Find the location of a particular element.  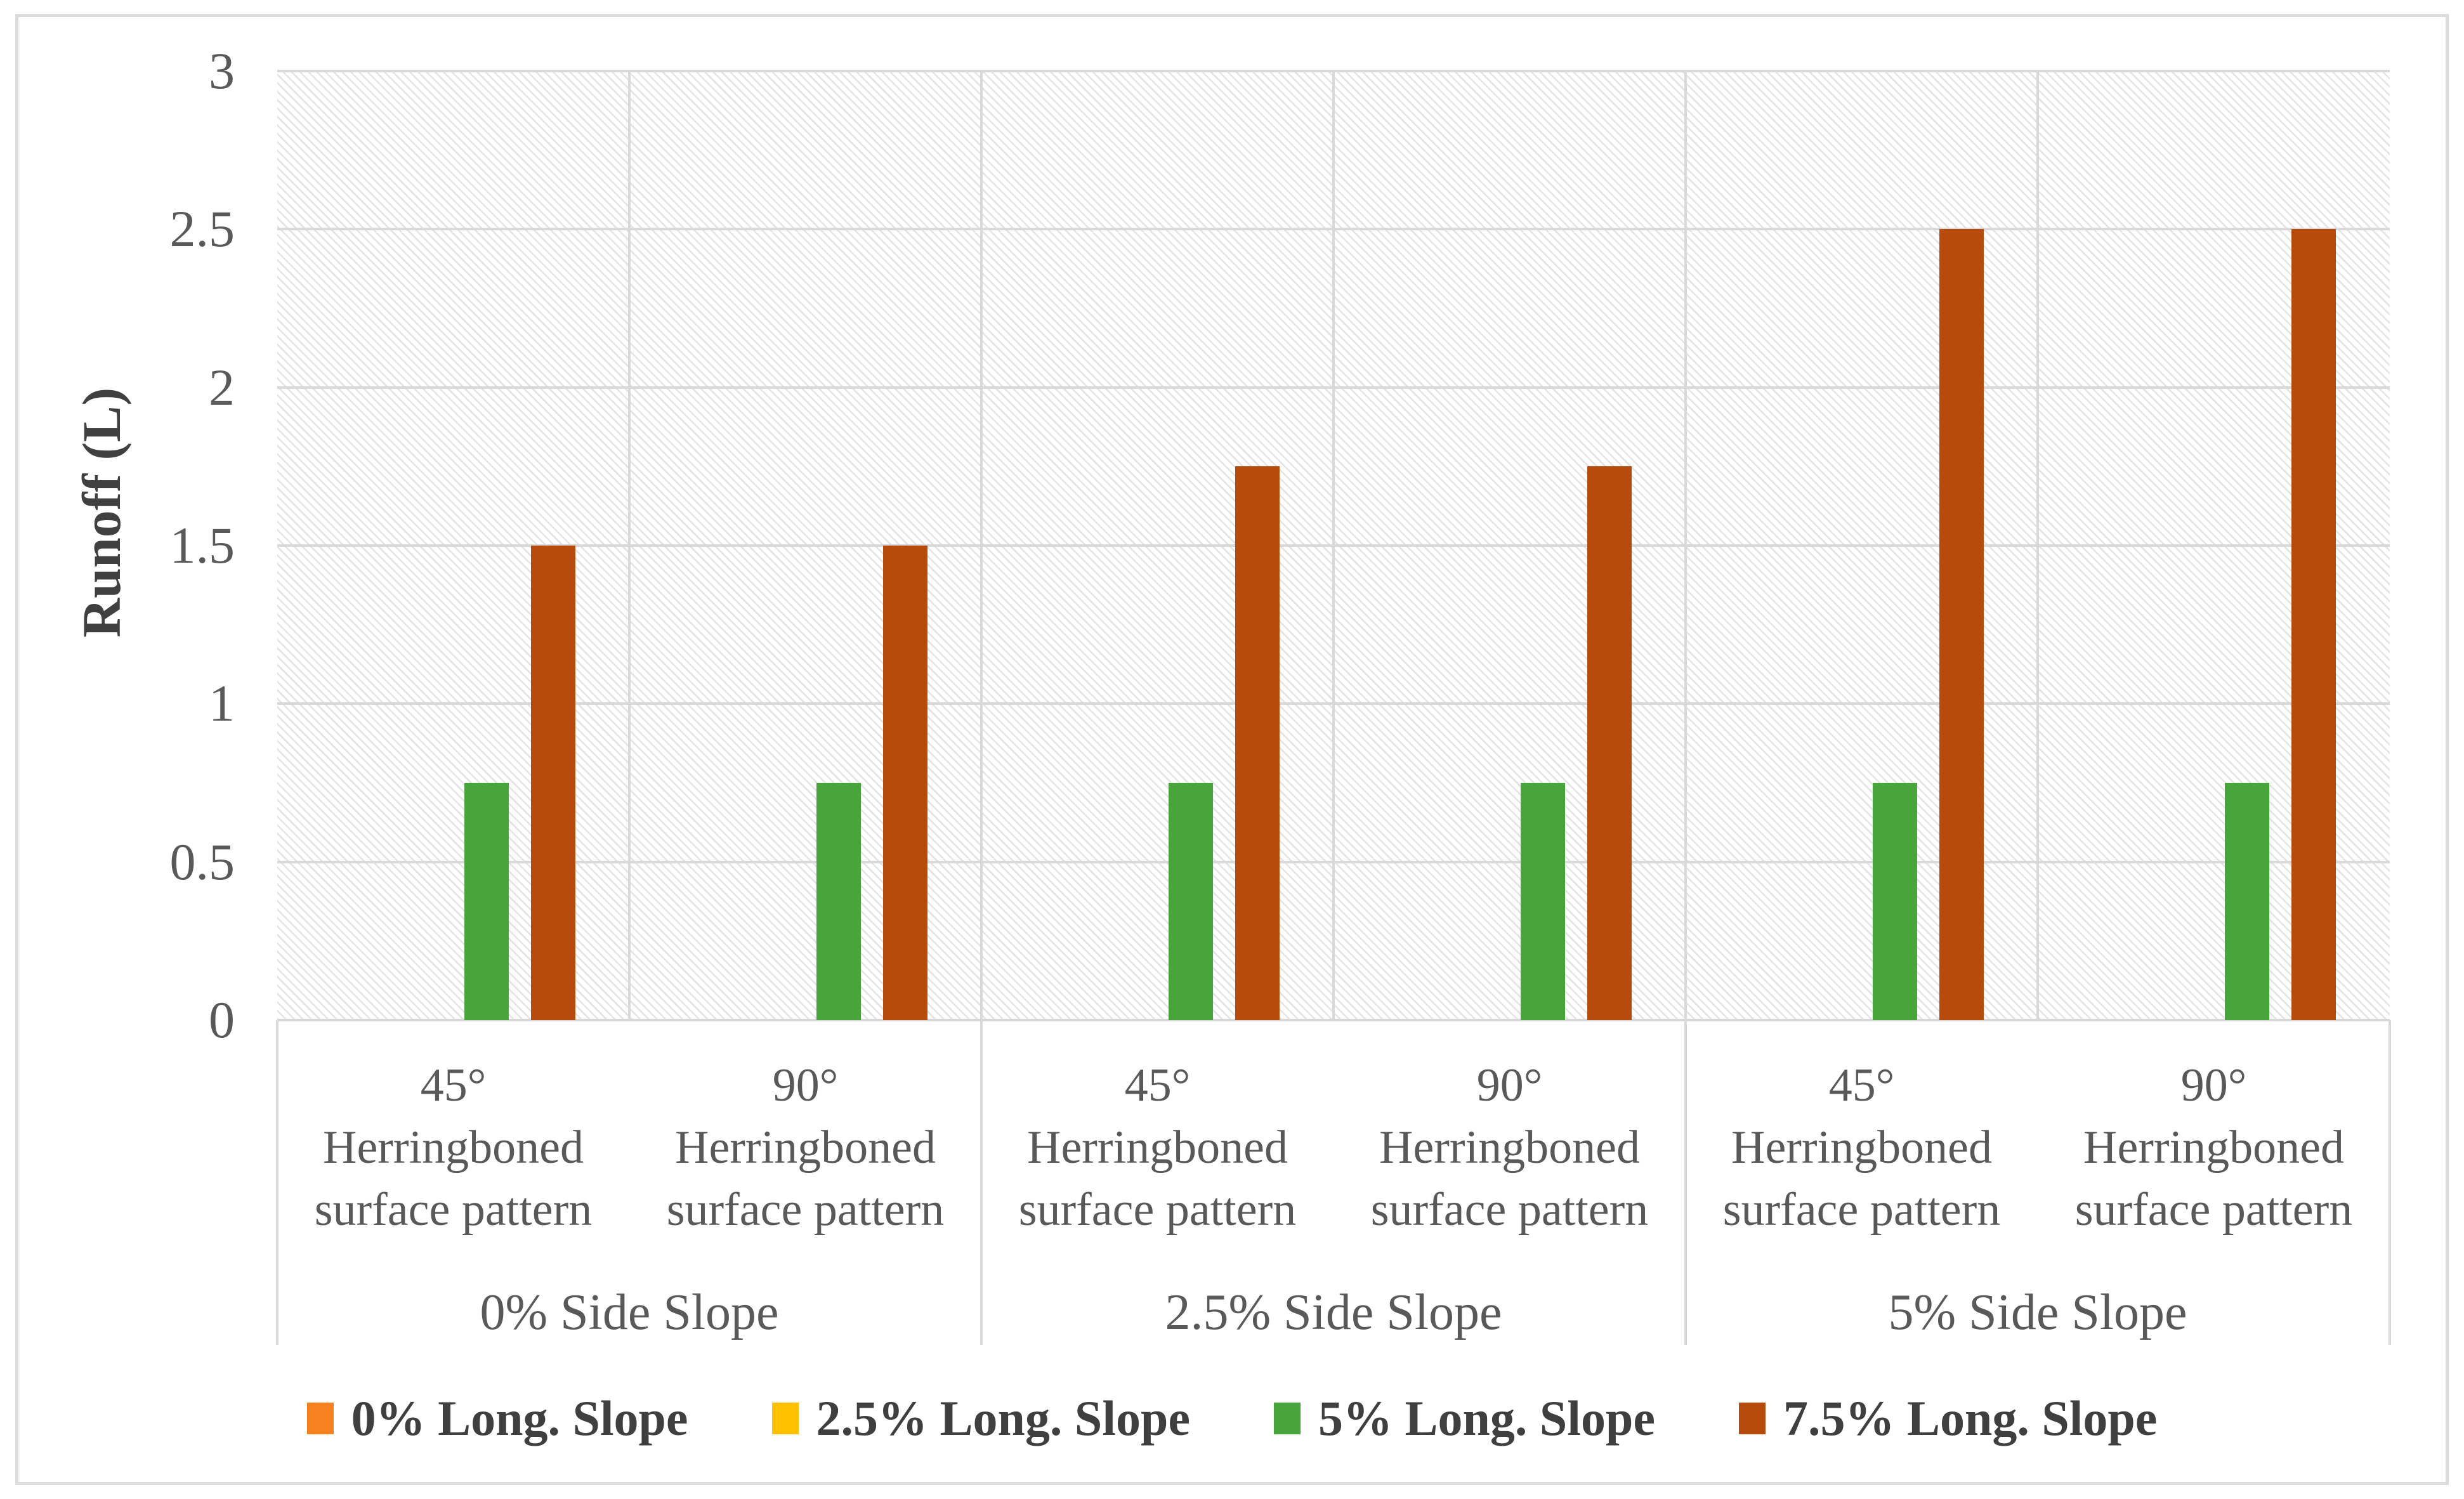

legend-item: 0% Long. Slope is located at coordinates (497, 1418).